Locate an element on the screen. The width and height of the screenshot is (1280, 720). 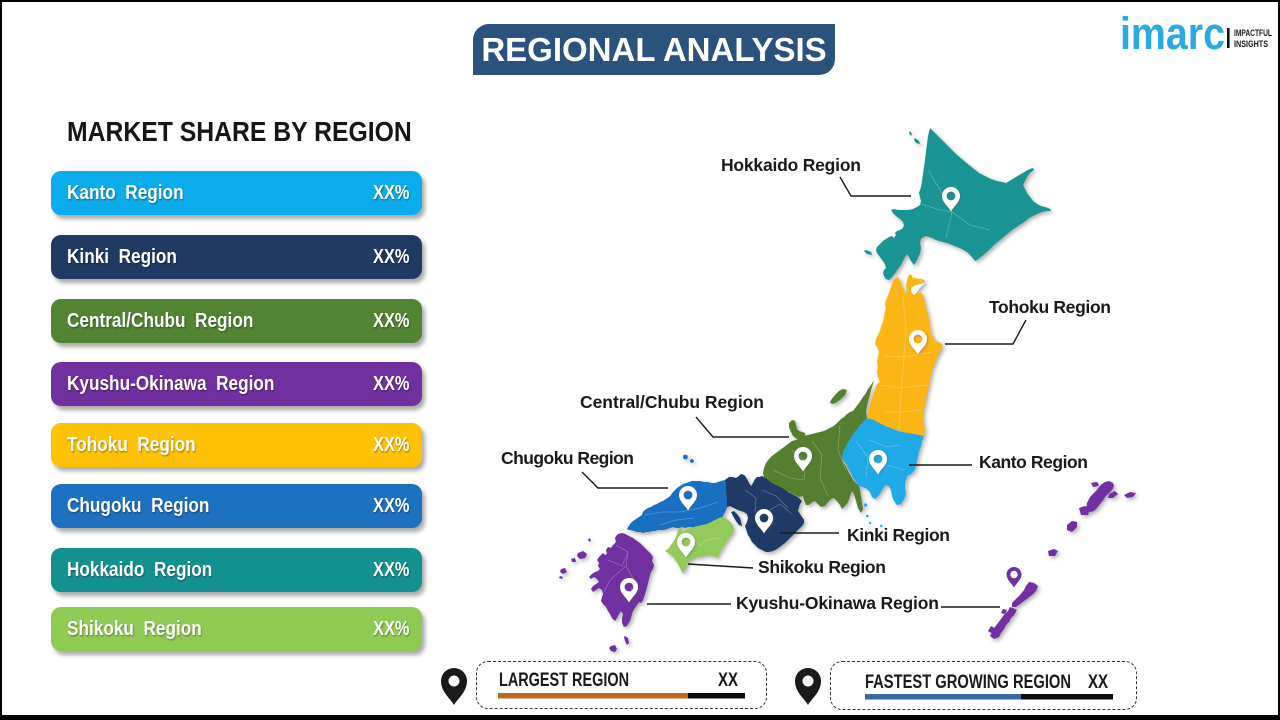
svg-text: Kinki Region is located at coordinates (898, 535).